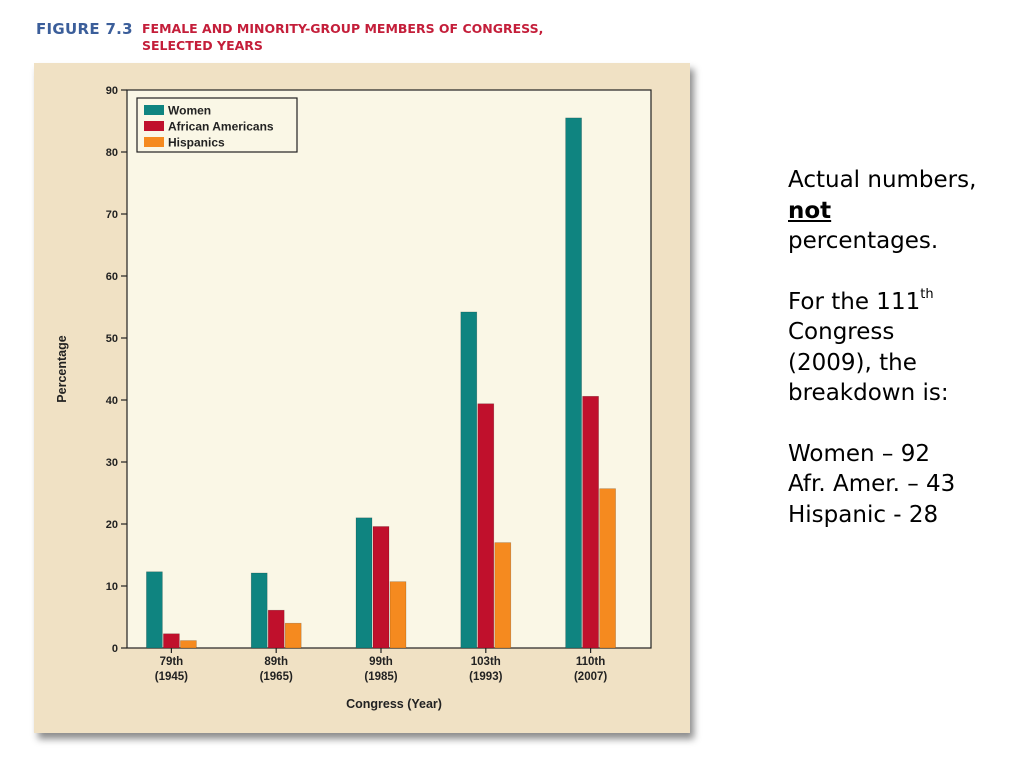 The width and height of the screenshot is (1024, 768). What do you see at coordinates (84, 29) in the screenshot?
I see `figure-label: FIGURE 7.3` at bounding box center [84, 29].